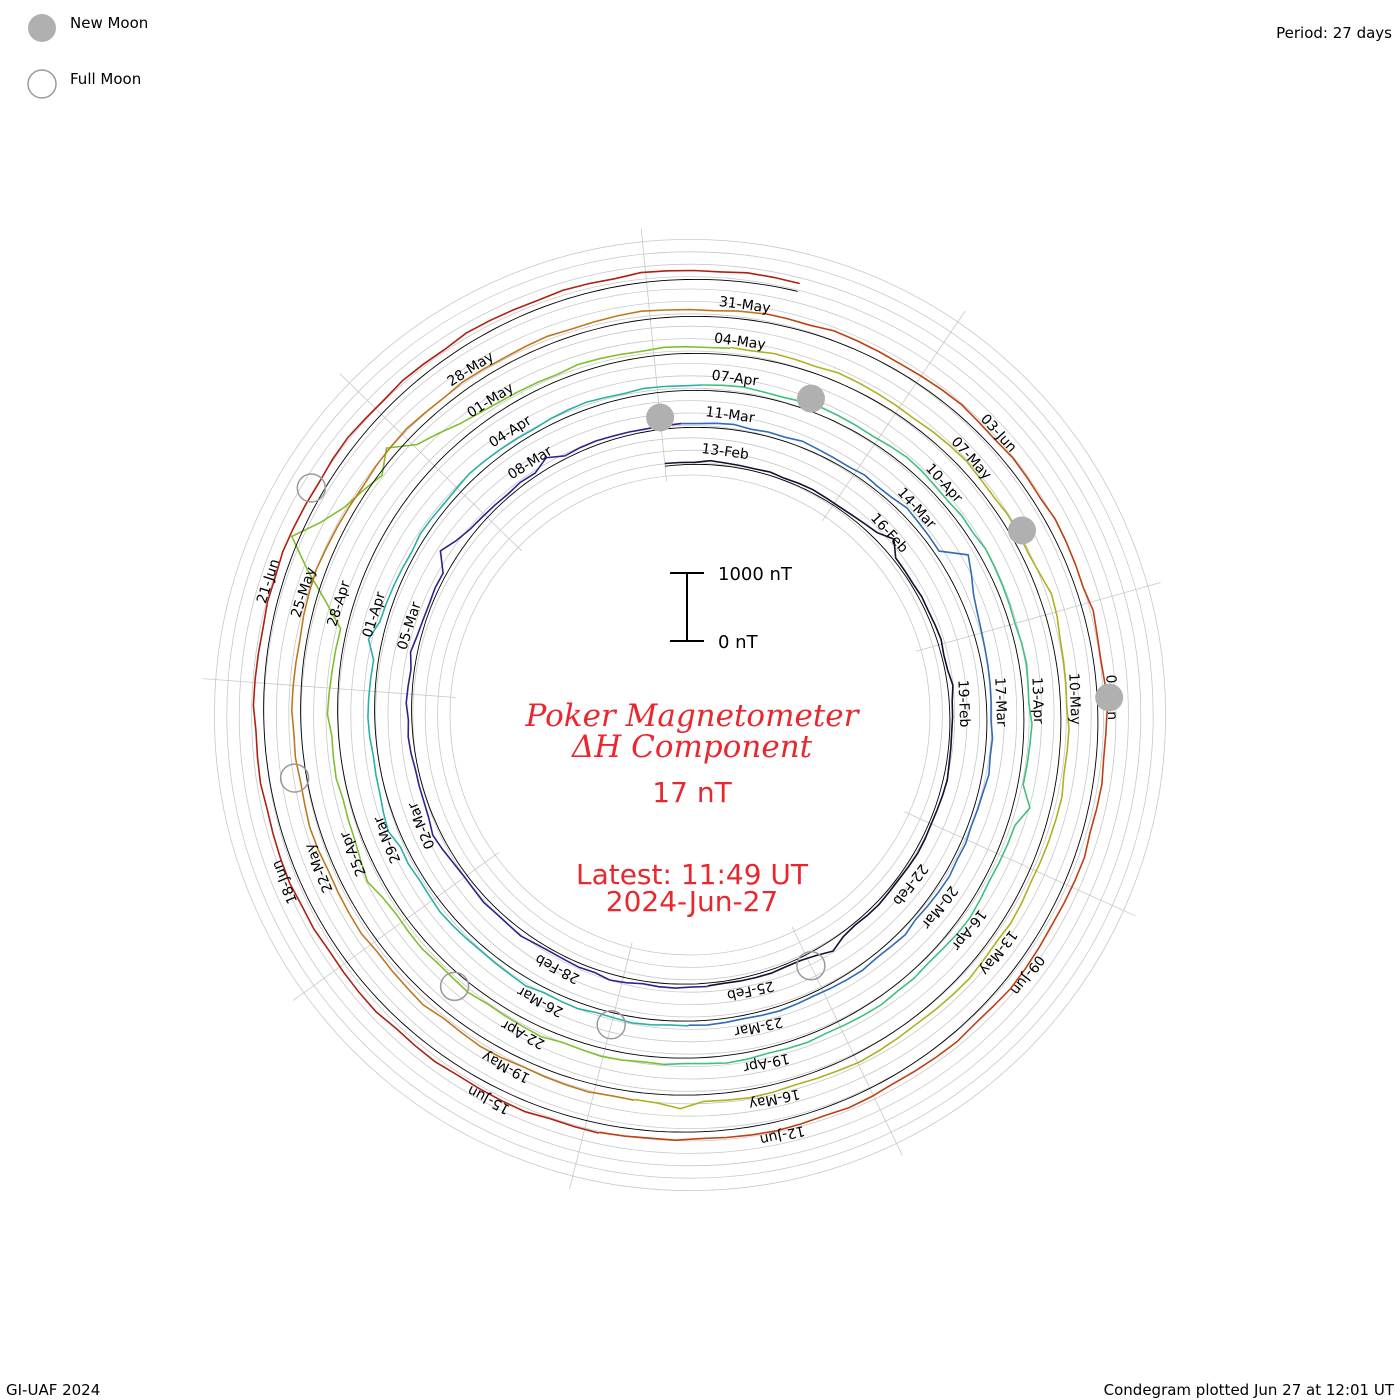 The width and height of the screenshot is (1400, 1400). What do you see at coordinates (490, 400) in the screenshot?
I see `date-tick-label: 01-May` at bounding box center [490, 400].